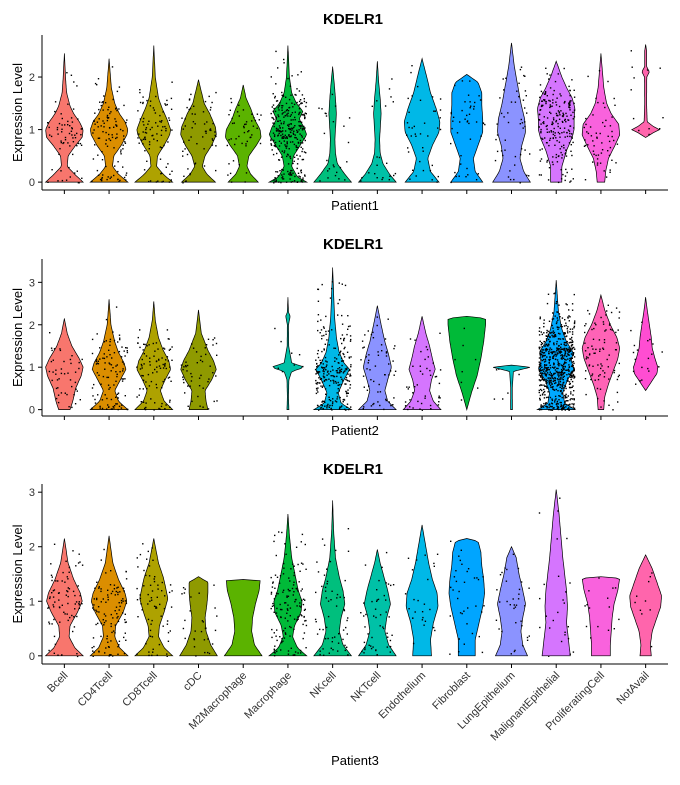 Image resolution: width=680 pixels, height=785 pixels. I want to click on violin-cDC, so click(198, 131).